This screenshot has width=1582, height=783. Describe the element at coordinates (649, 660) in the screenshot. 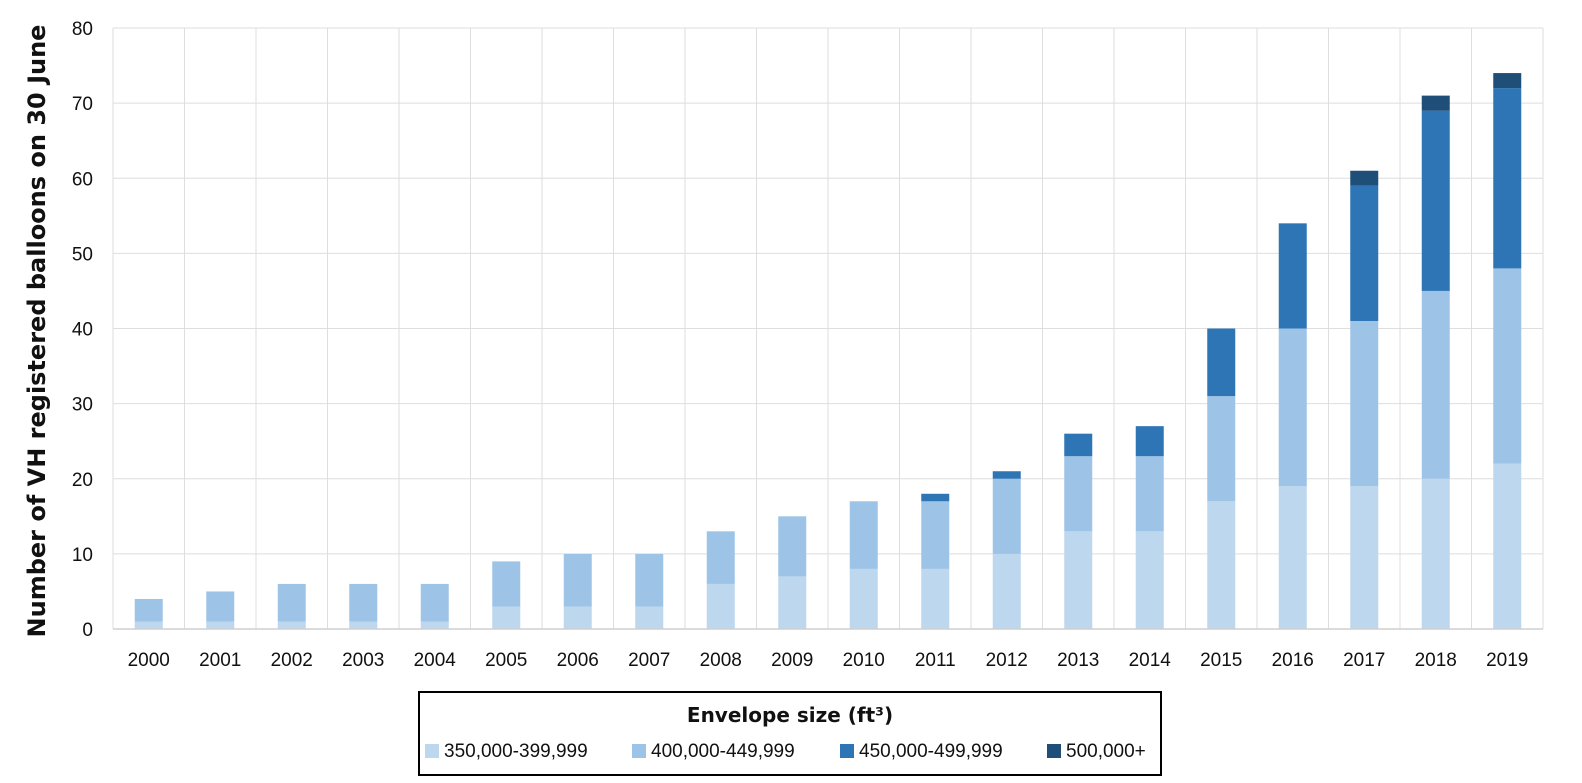

I see `x-tick-label: 2007` at that location.